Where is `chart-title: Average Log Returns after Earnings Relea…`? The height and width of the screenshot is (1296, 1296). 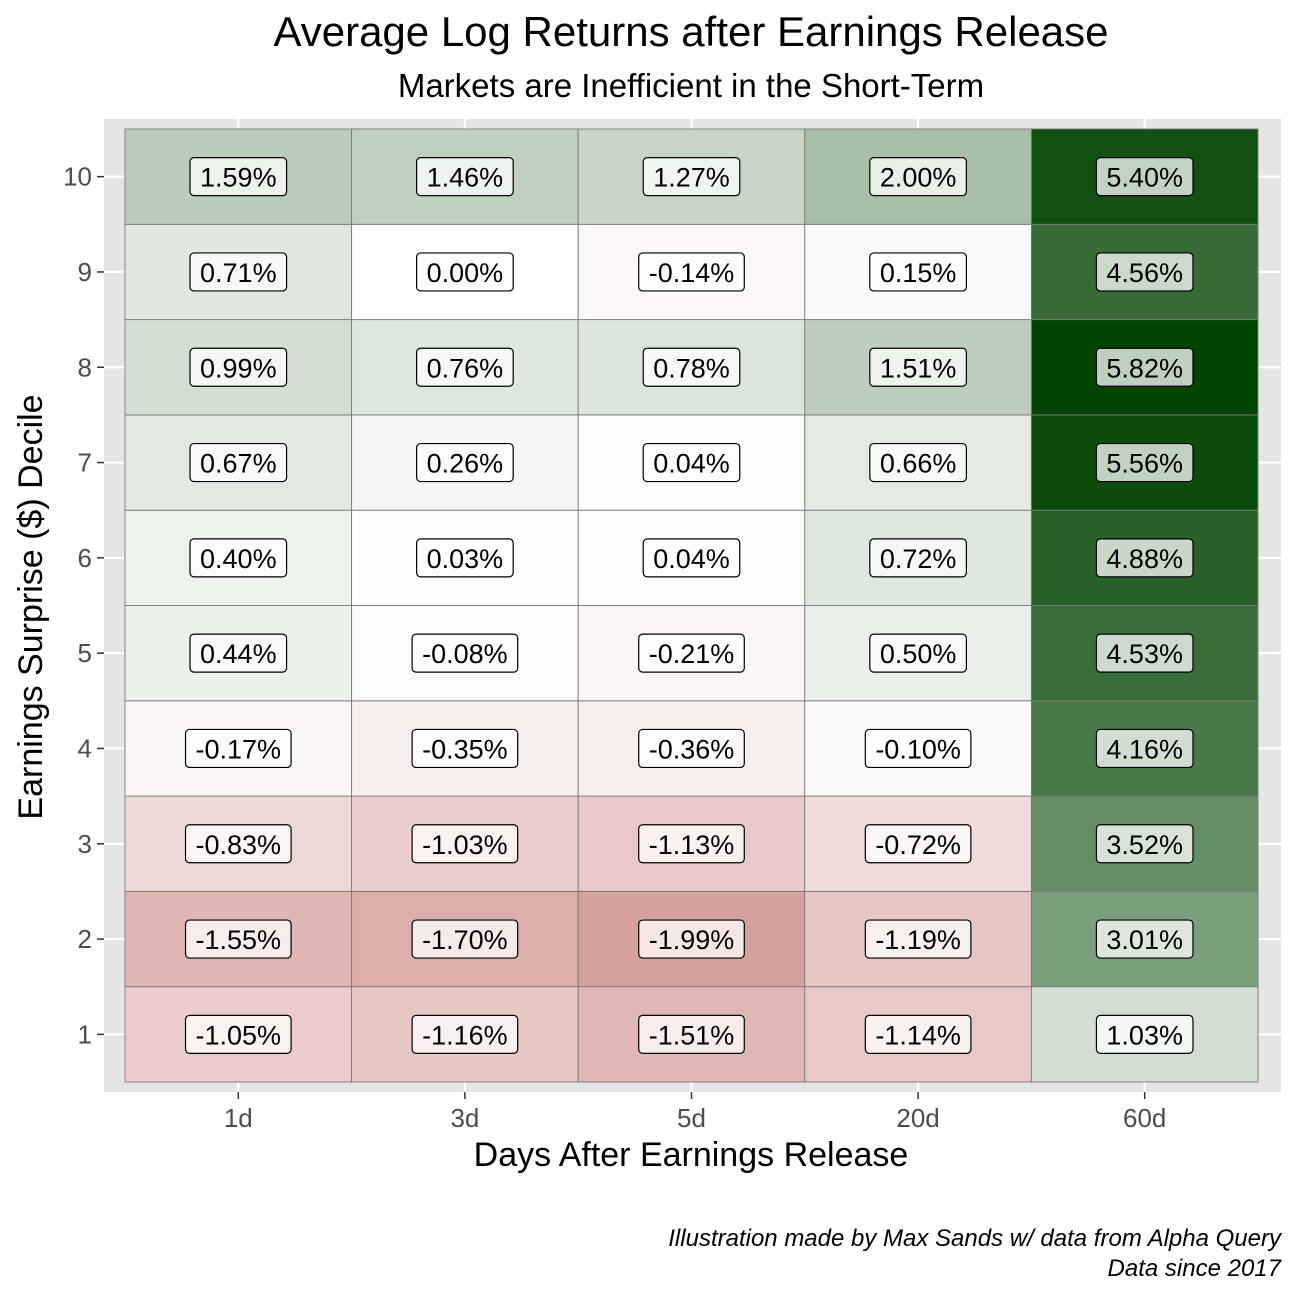
chart-title: Average Log Returns after Earnings Relea… is located at coordinates (690, 31).